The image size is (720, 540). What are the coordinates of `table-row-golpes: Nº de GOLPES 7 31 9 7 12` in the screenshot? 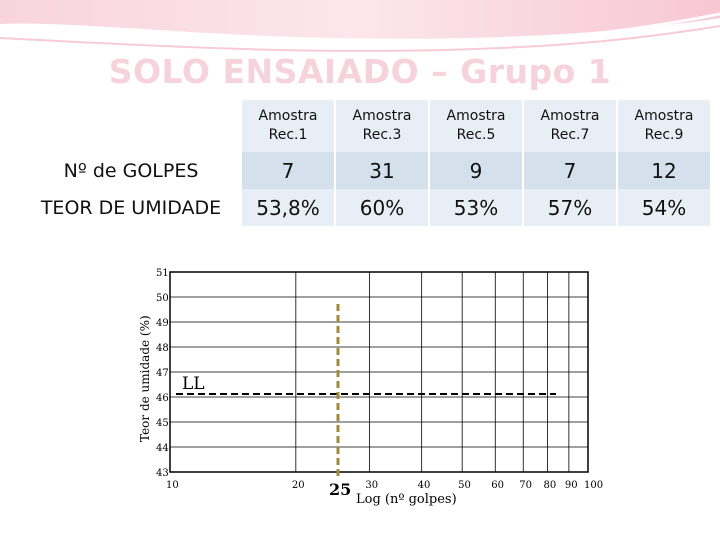 It's located at (366, 170).